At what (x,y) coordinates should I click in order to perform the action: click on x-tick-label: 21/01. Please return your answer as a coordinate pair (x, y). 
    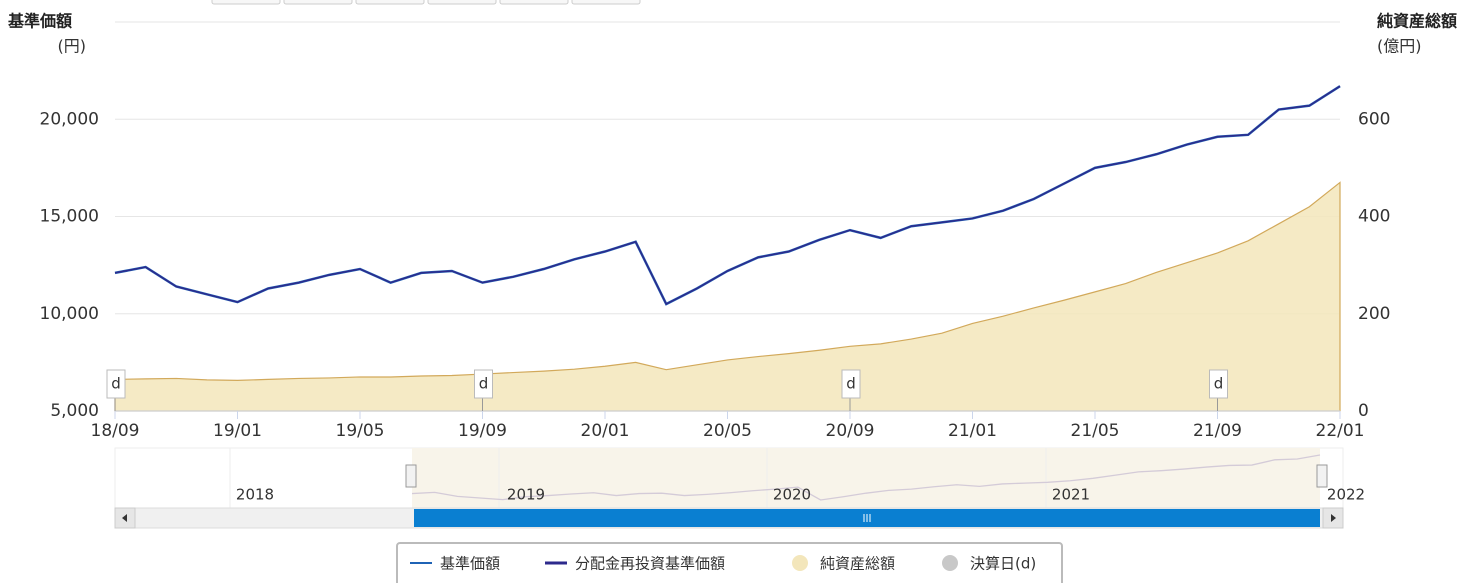
    Looking at the image, I should click on (972, 431).